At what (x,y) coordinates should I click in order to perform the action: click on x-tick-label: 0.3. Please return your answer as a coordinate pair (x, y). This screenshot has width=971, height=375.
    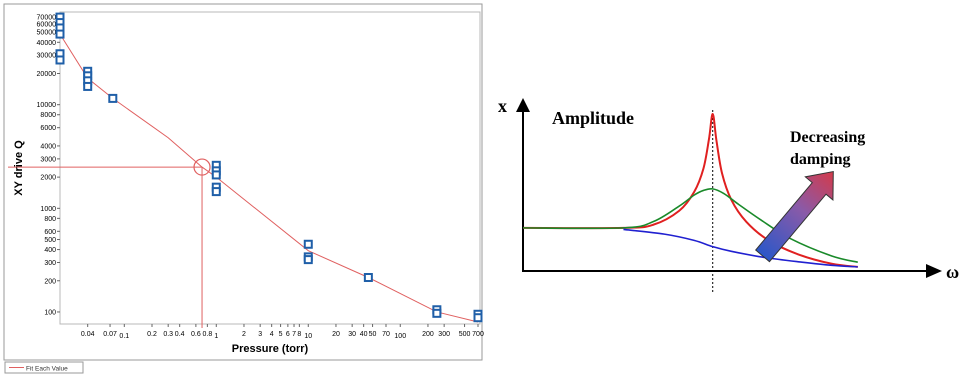
    Looking at the image, I should click on (168, 334).